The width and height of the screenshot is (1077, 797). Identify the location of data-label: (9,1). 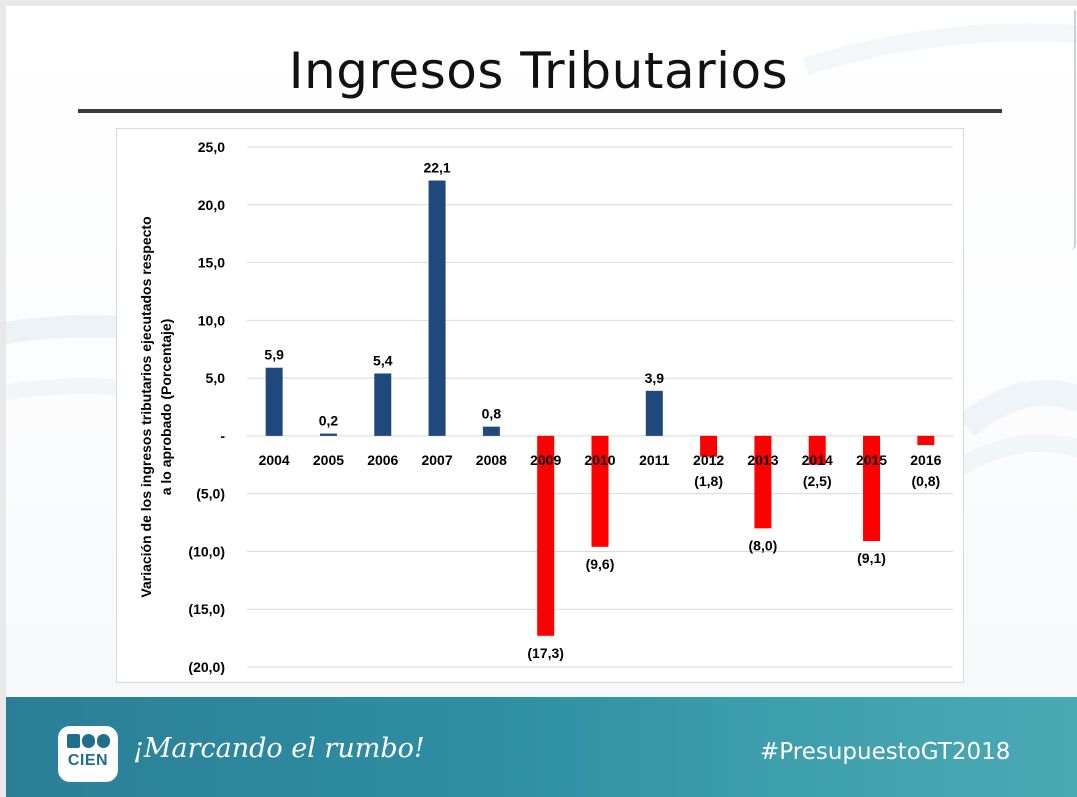
(871, 558).